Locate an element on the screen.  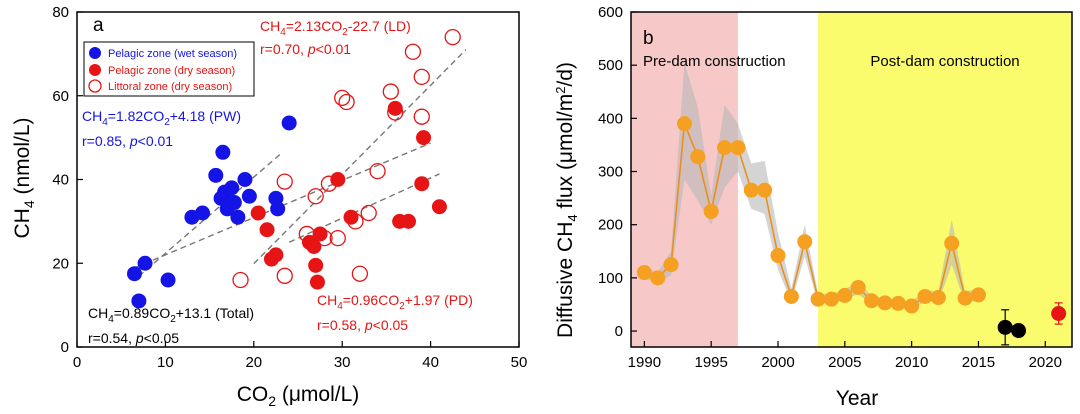
y-tick-label: 400 is located at coordinates (610, 118).